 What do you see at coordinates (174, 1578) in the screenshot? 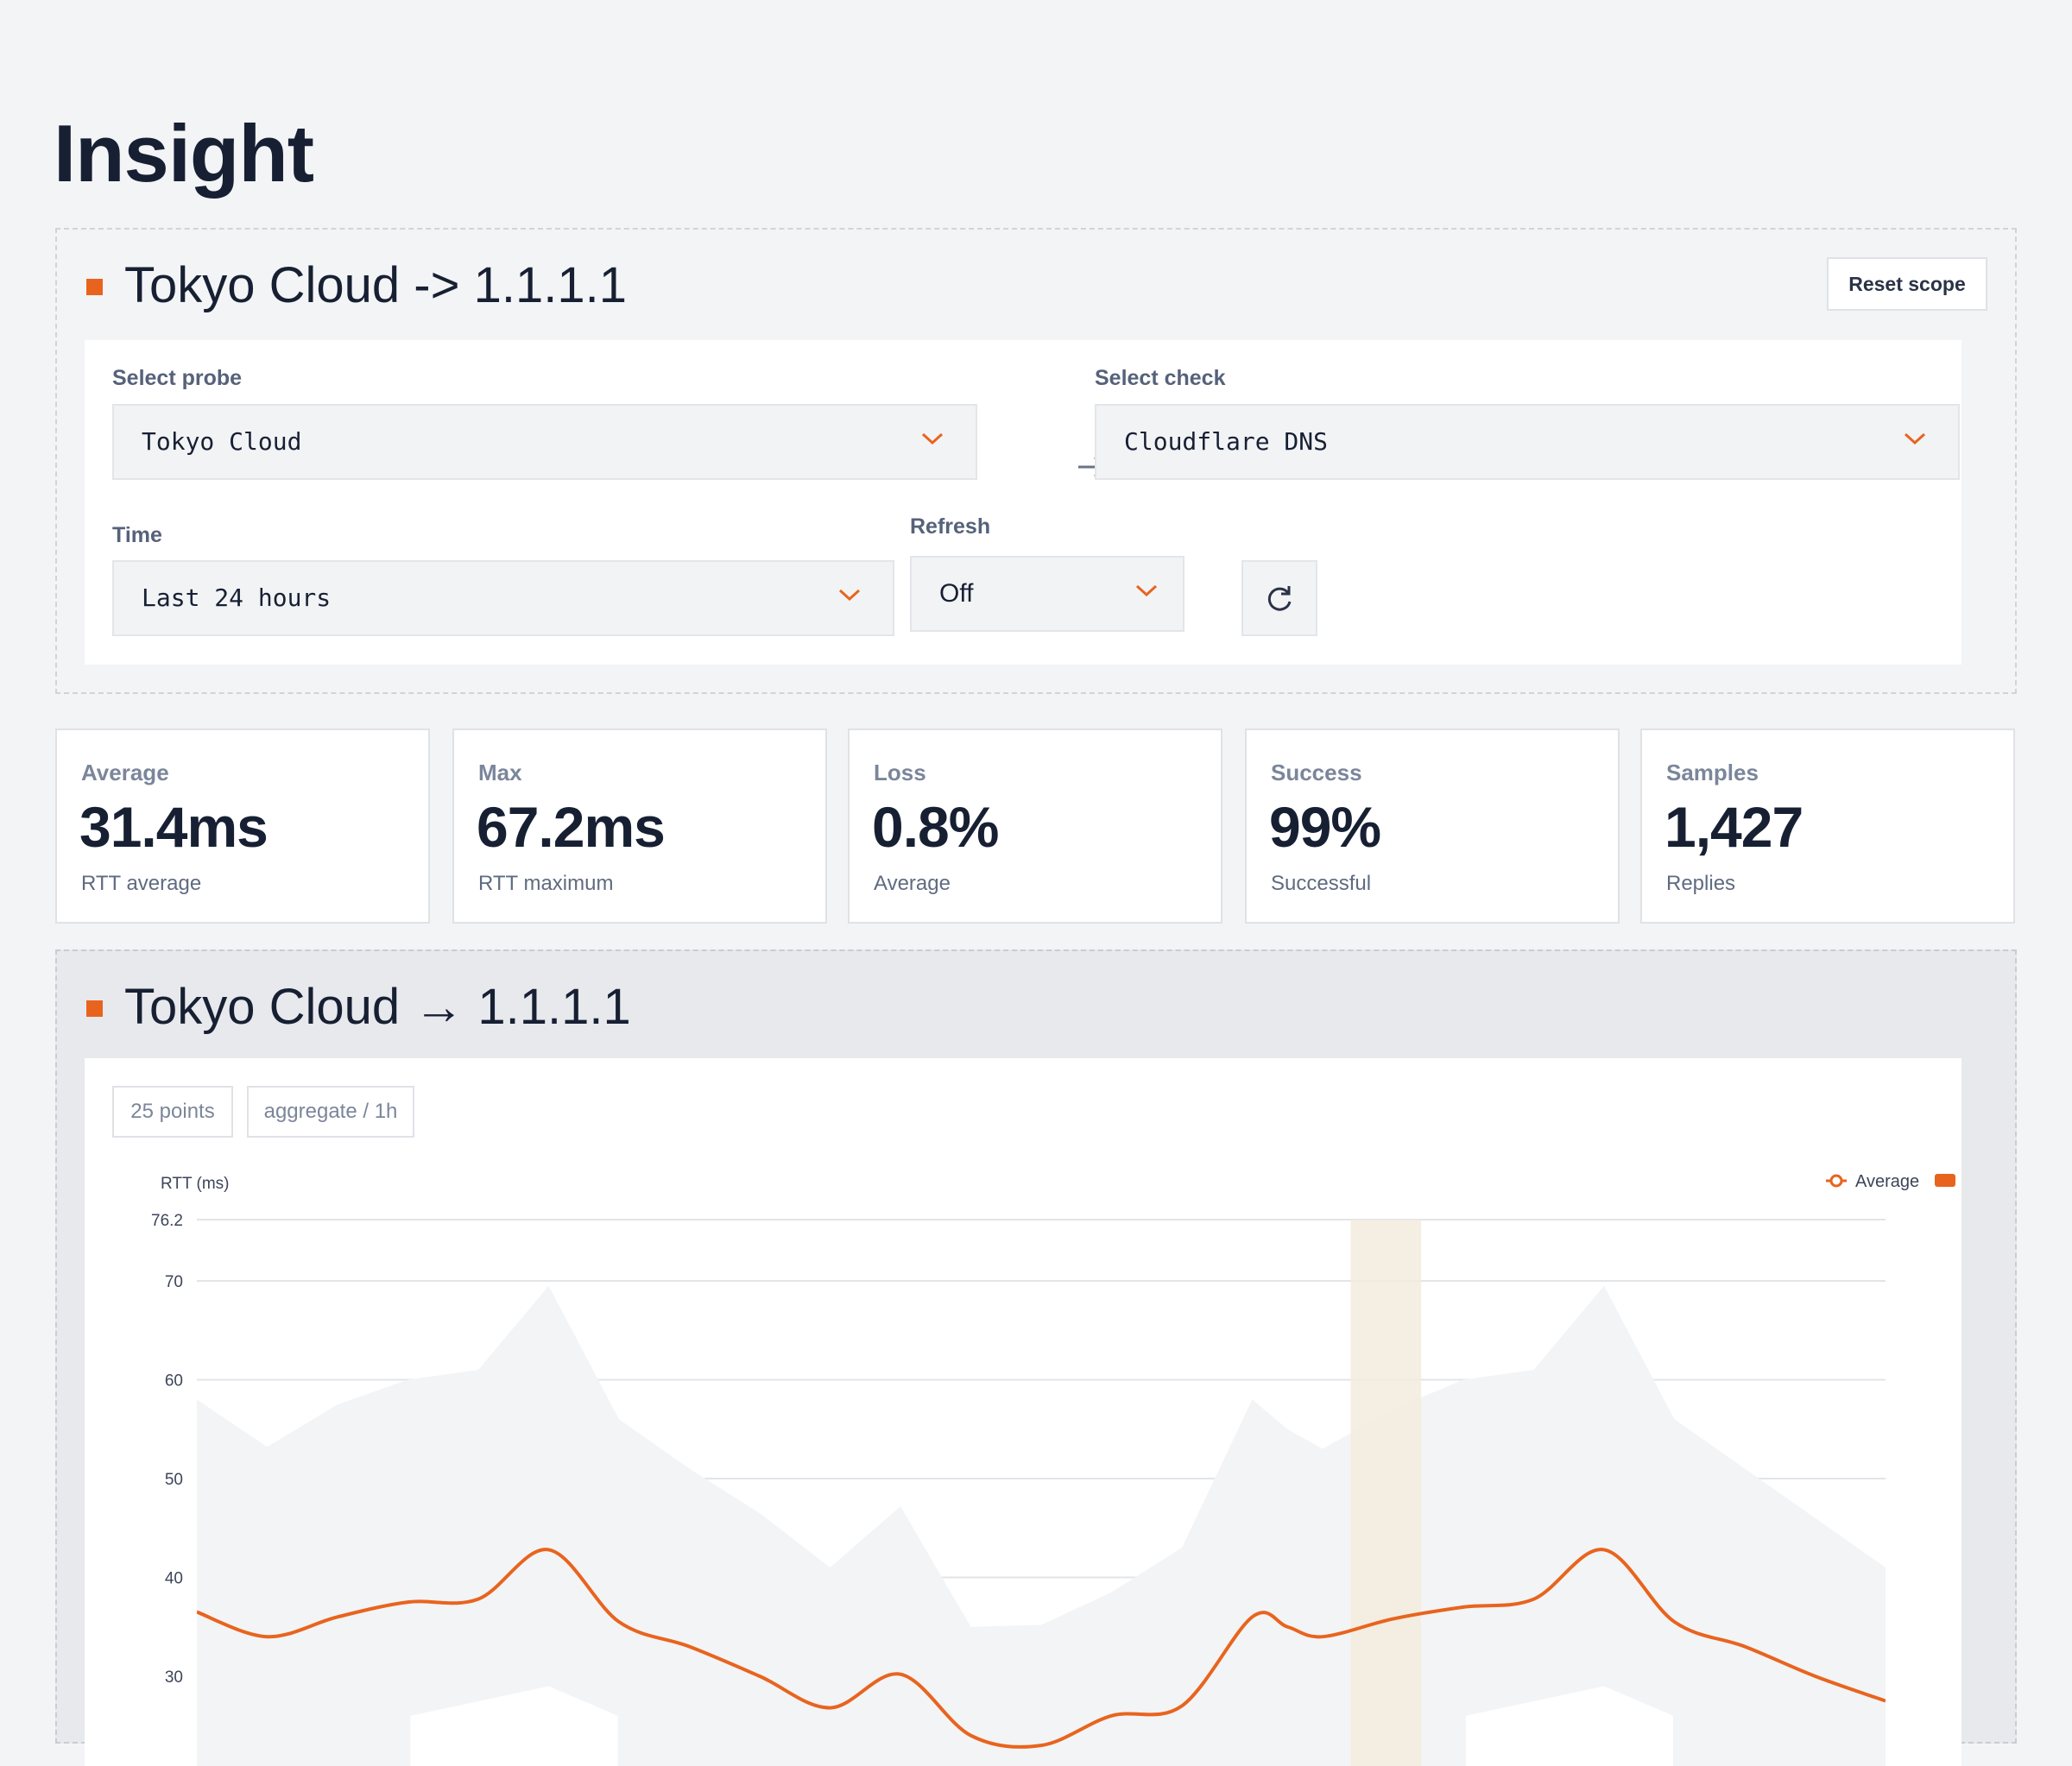
I see `y-tick-label: 40` at bounding box center [174, 1578].